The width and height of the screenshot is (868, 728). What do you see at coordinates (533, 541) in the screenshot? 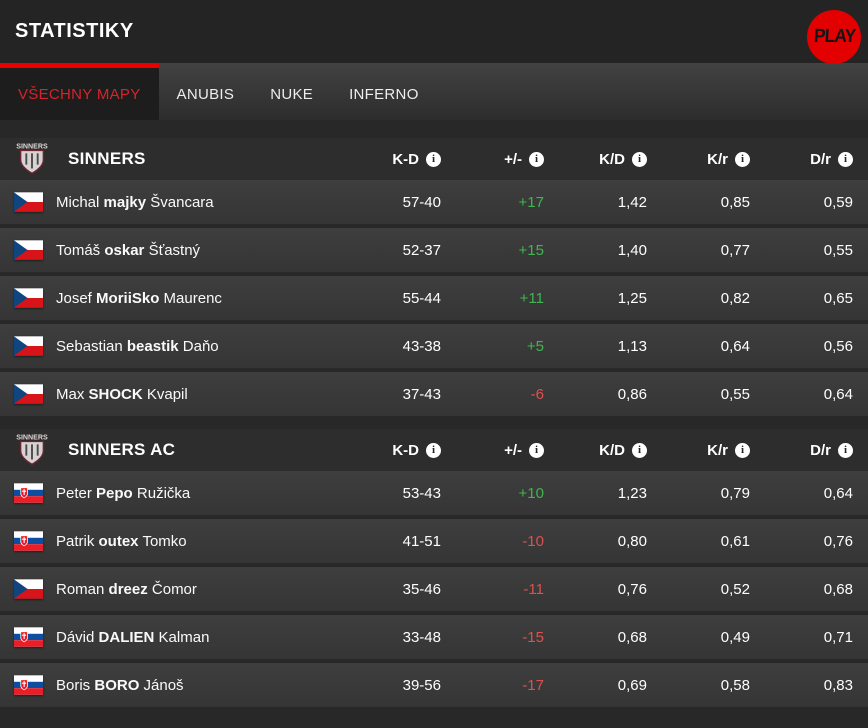
I see `stat-diff: -10` at bounding box center [533, 541].